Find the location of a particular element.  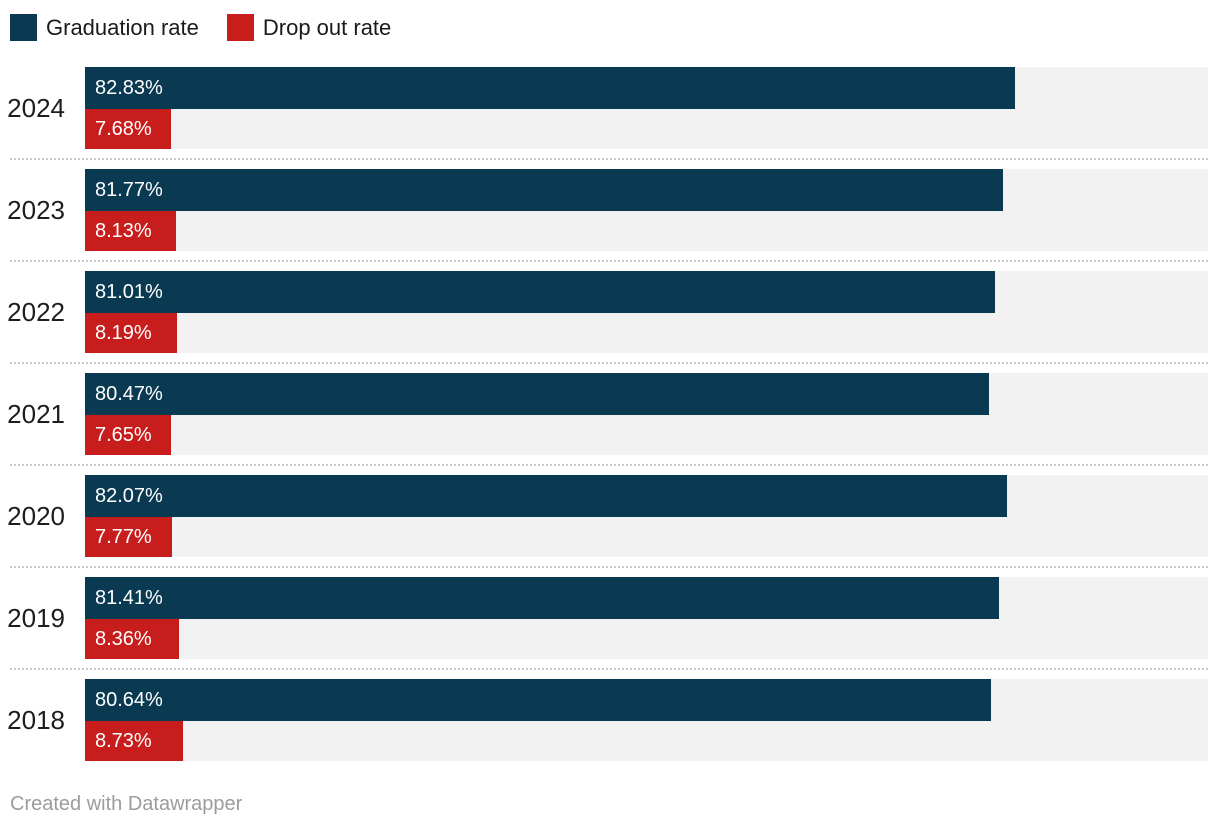

legend-item: Drop out rate is located at coordinates (309, 27).